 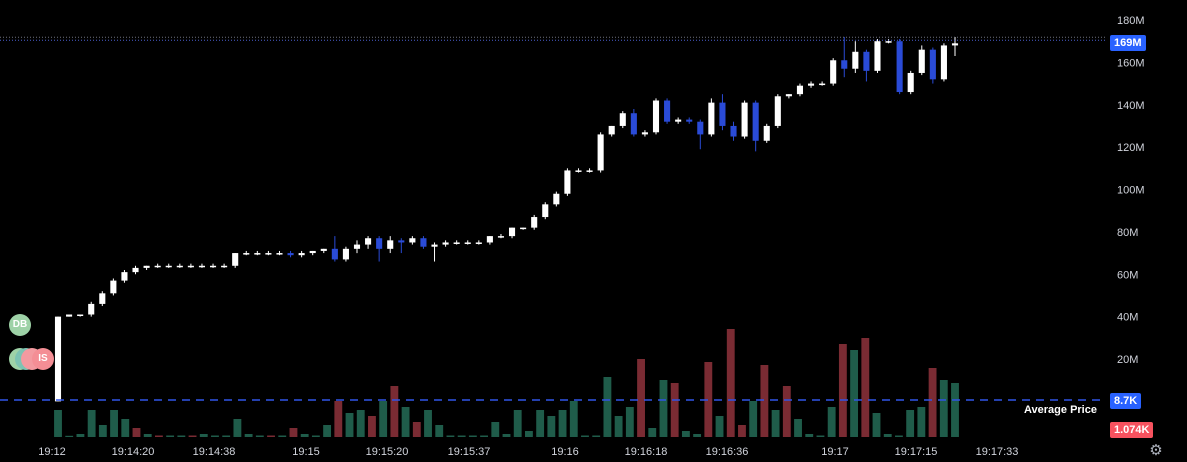 I want to click on x-tick-label: 19:16:18, so click(x=646, y=452).